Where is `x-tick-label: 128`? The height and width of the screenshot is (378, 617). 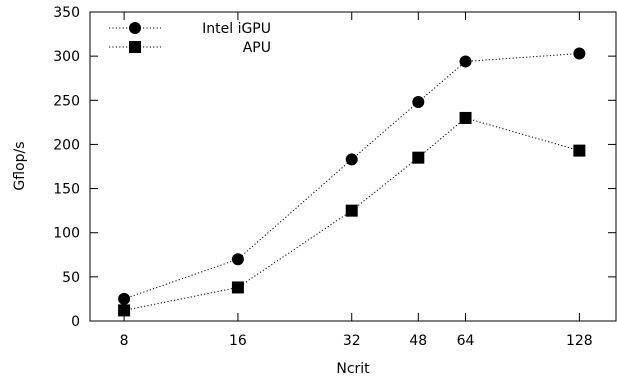 x-tick-label: 128 is located at coordinates (579, 341).